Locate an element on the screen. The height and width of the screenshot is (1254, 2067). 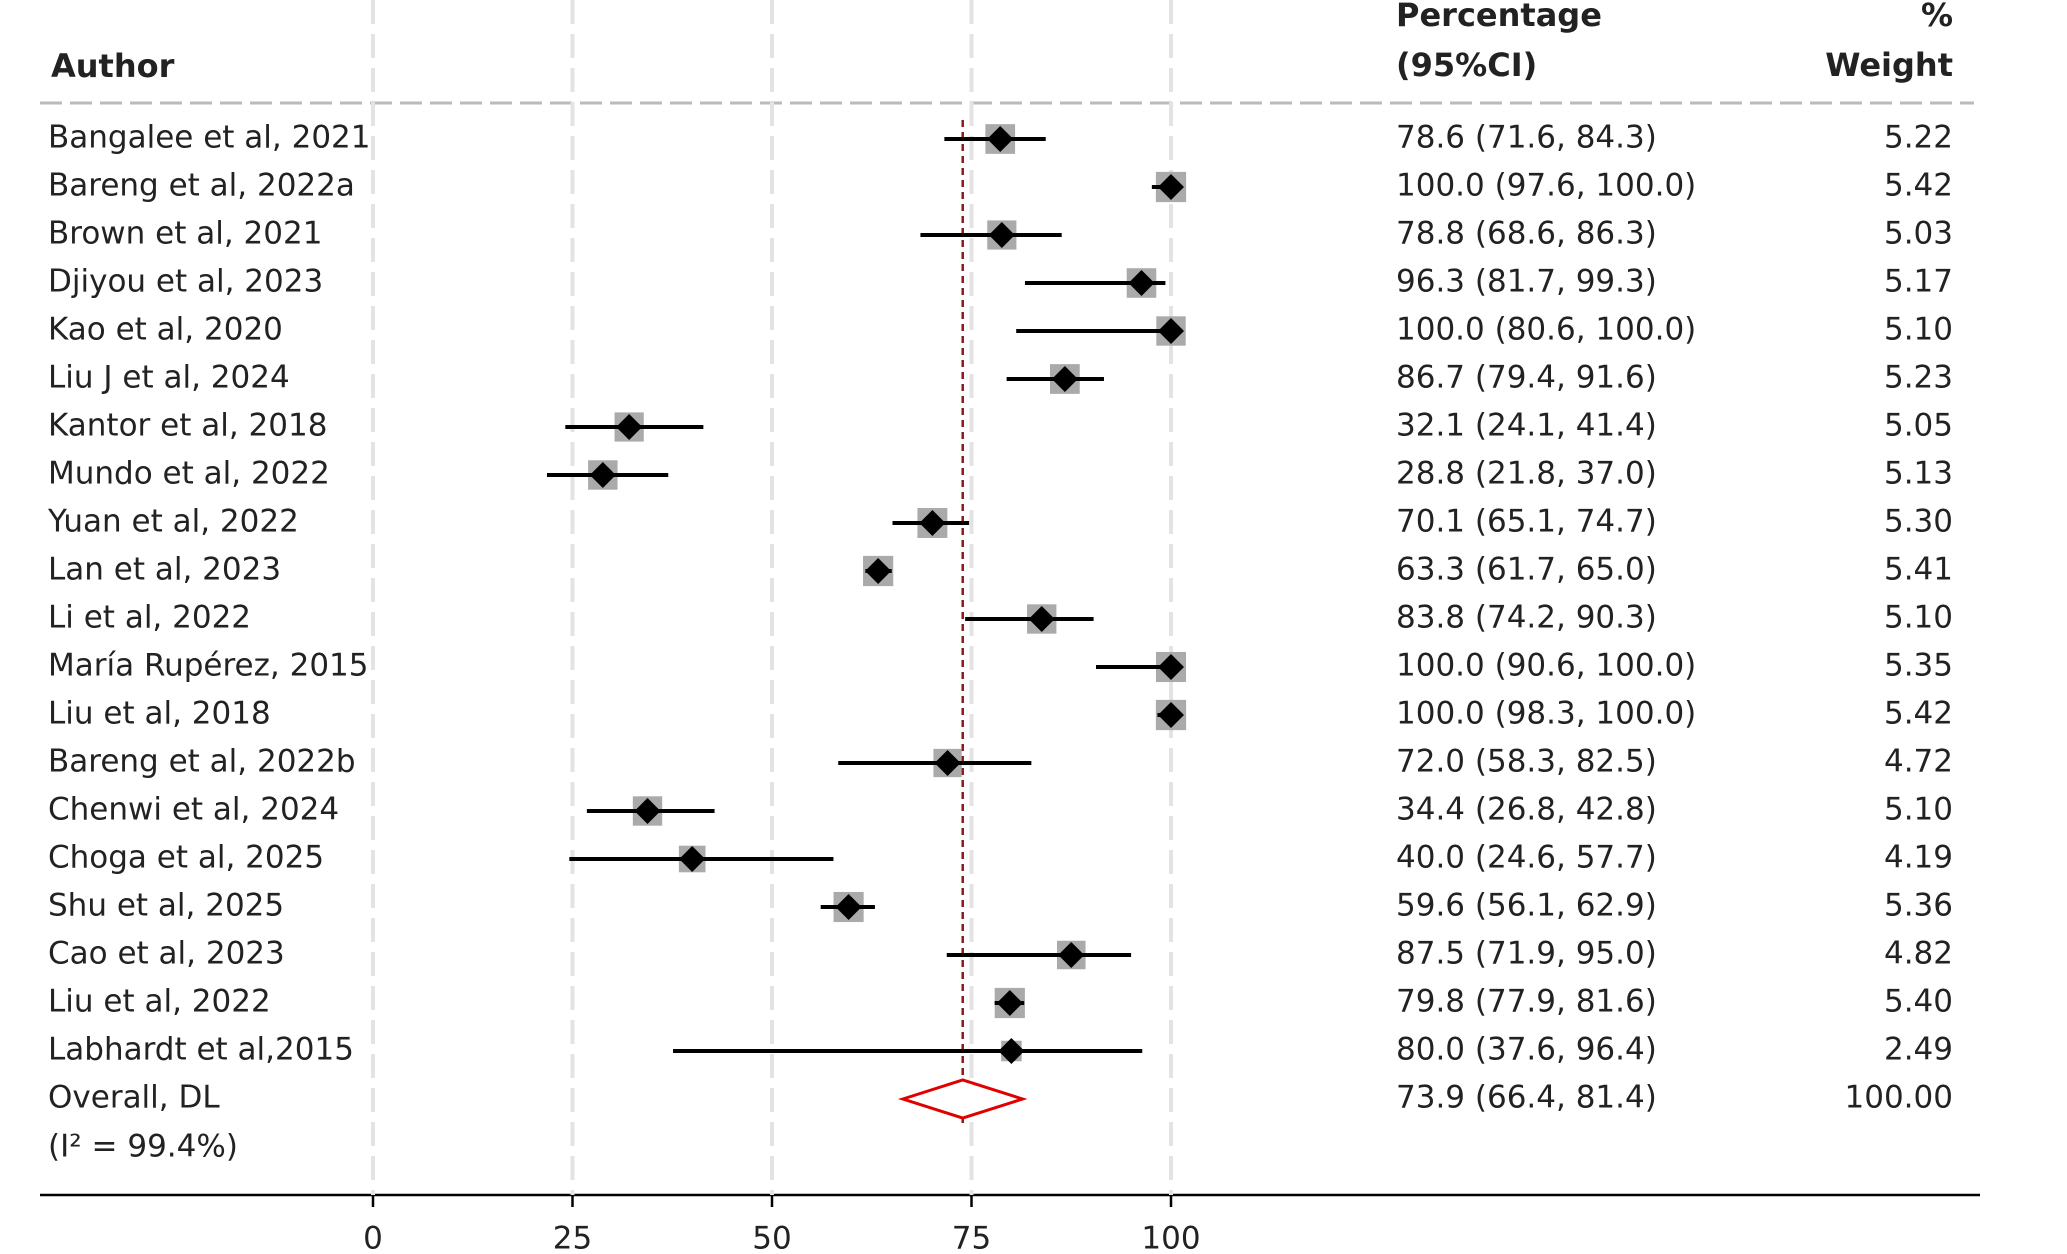
ci-label: 86.7 (79.4, 91.6) is located at coordinates (1526, 378).